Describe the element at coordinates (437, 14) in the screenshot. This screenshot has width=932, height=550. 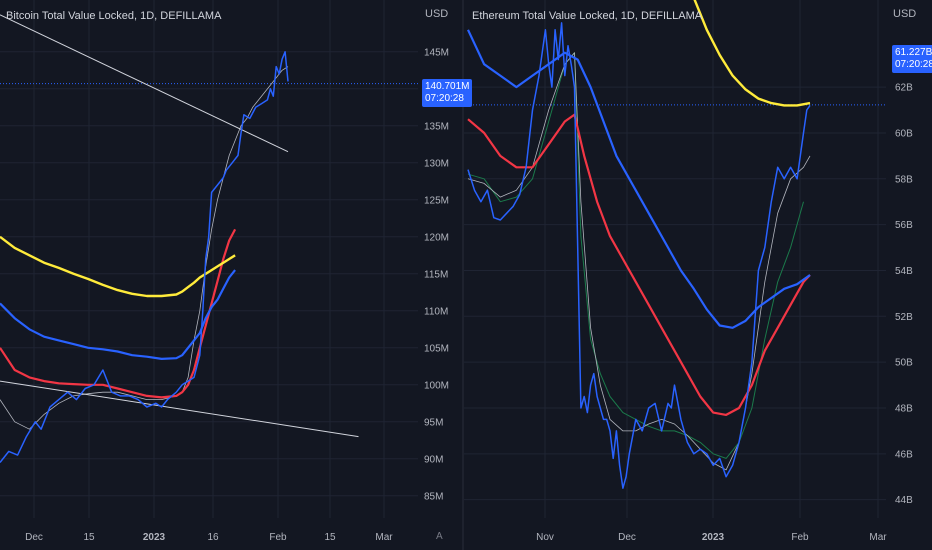
I see `btc-currency-label: USD` at that location.